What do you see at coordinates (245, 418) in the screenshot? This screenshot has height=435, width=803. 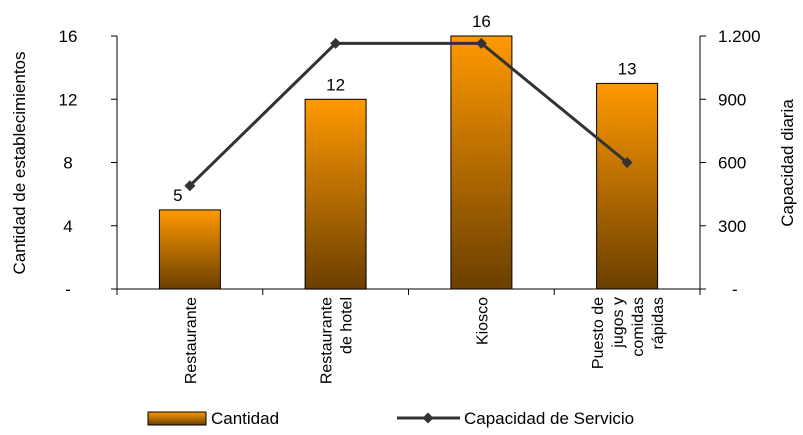 I see `legend-label-cantidad: Cantidad` at bounding box center [245, 418].